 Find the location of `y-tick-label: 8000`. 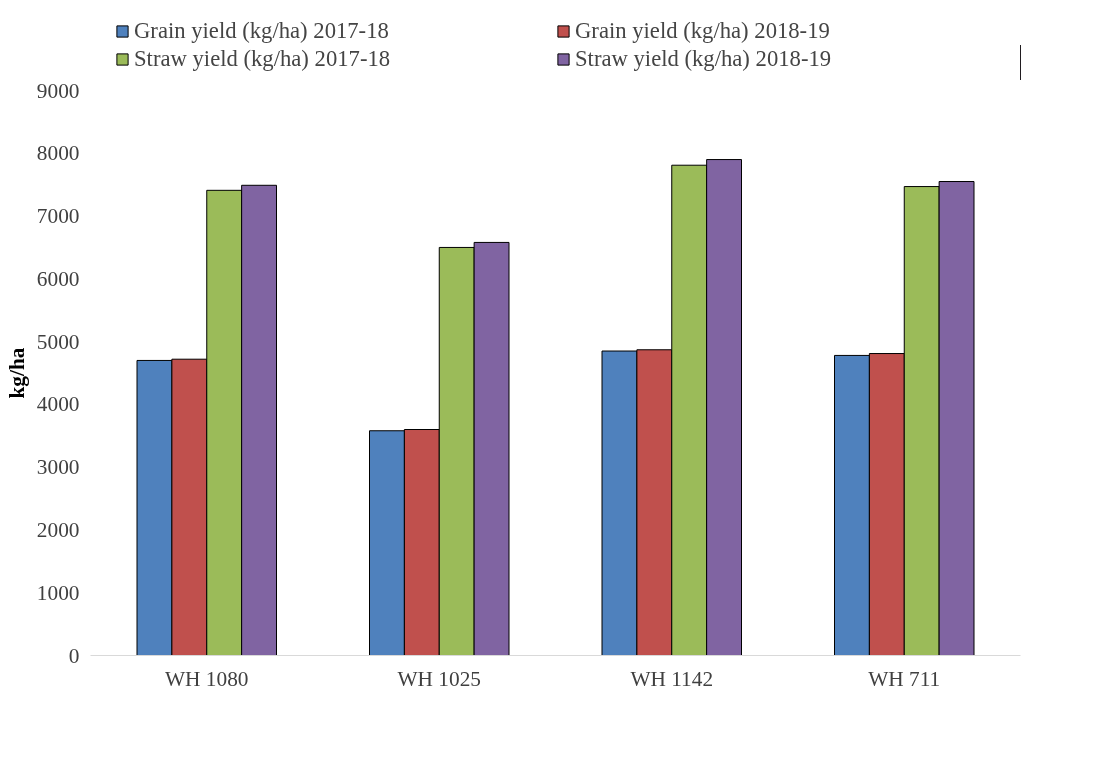

y-tick-label: 8000 is located at coordinates (58, 153).